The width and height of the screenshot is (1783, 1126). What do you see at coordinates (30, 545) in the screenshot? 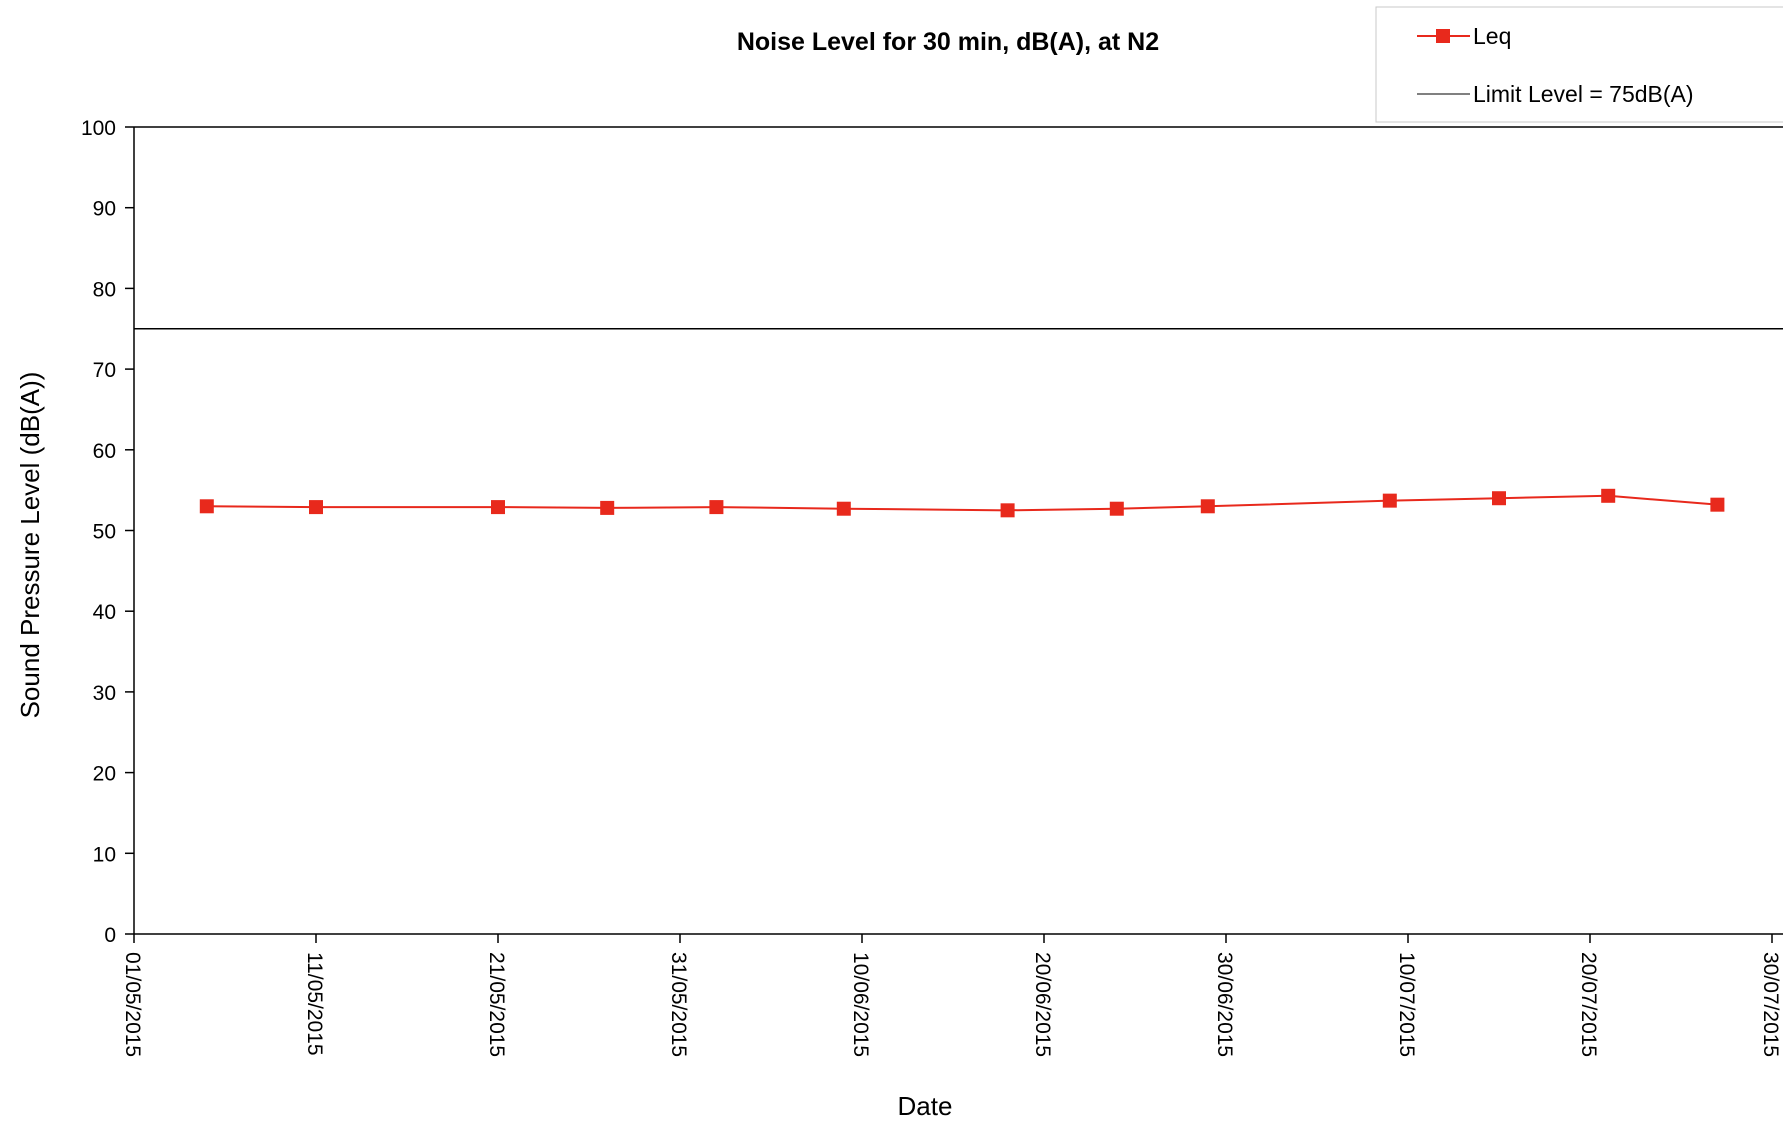
I see `y-axis-title: Sound Pressure Level (dB(A))` at bounding box center [30, 545].